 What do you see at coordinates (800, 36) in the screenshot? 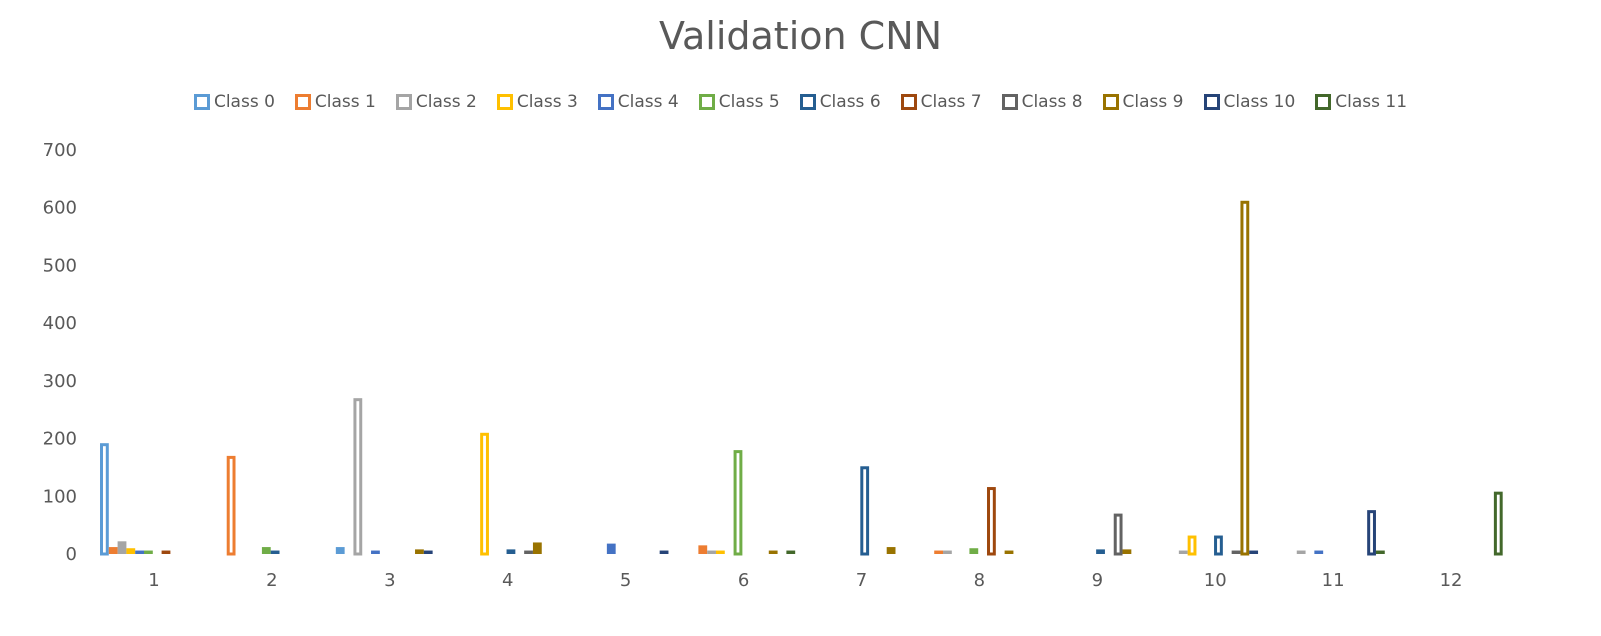
I see `chart-title: Validation CNN` at bounding box center [800, 36].